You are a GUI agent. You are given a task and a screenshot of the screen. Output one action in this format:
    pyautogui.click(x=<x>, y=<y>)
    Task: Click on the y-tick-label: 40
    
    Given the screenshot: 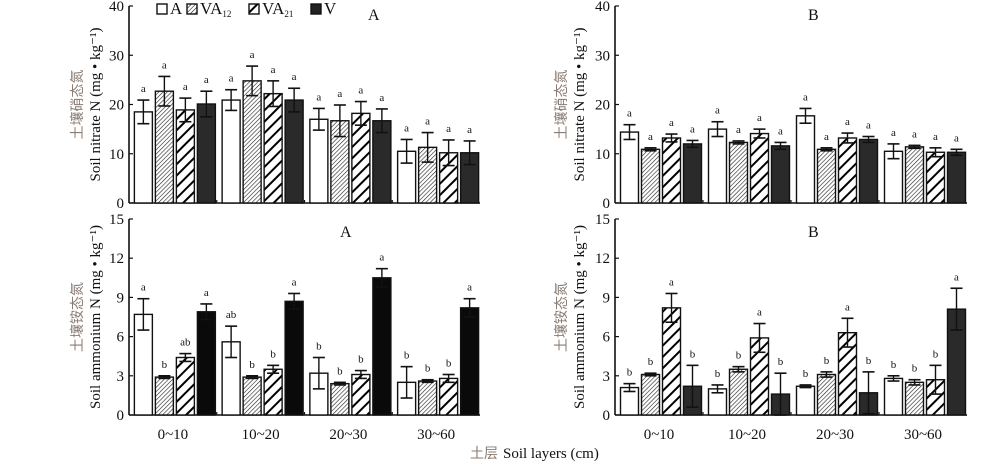 What is the action you would take?
    pyautogui.click(x=116, y=7)
    